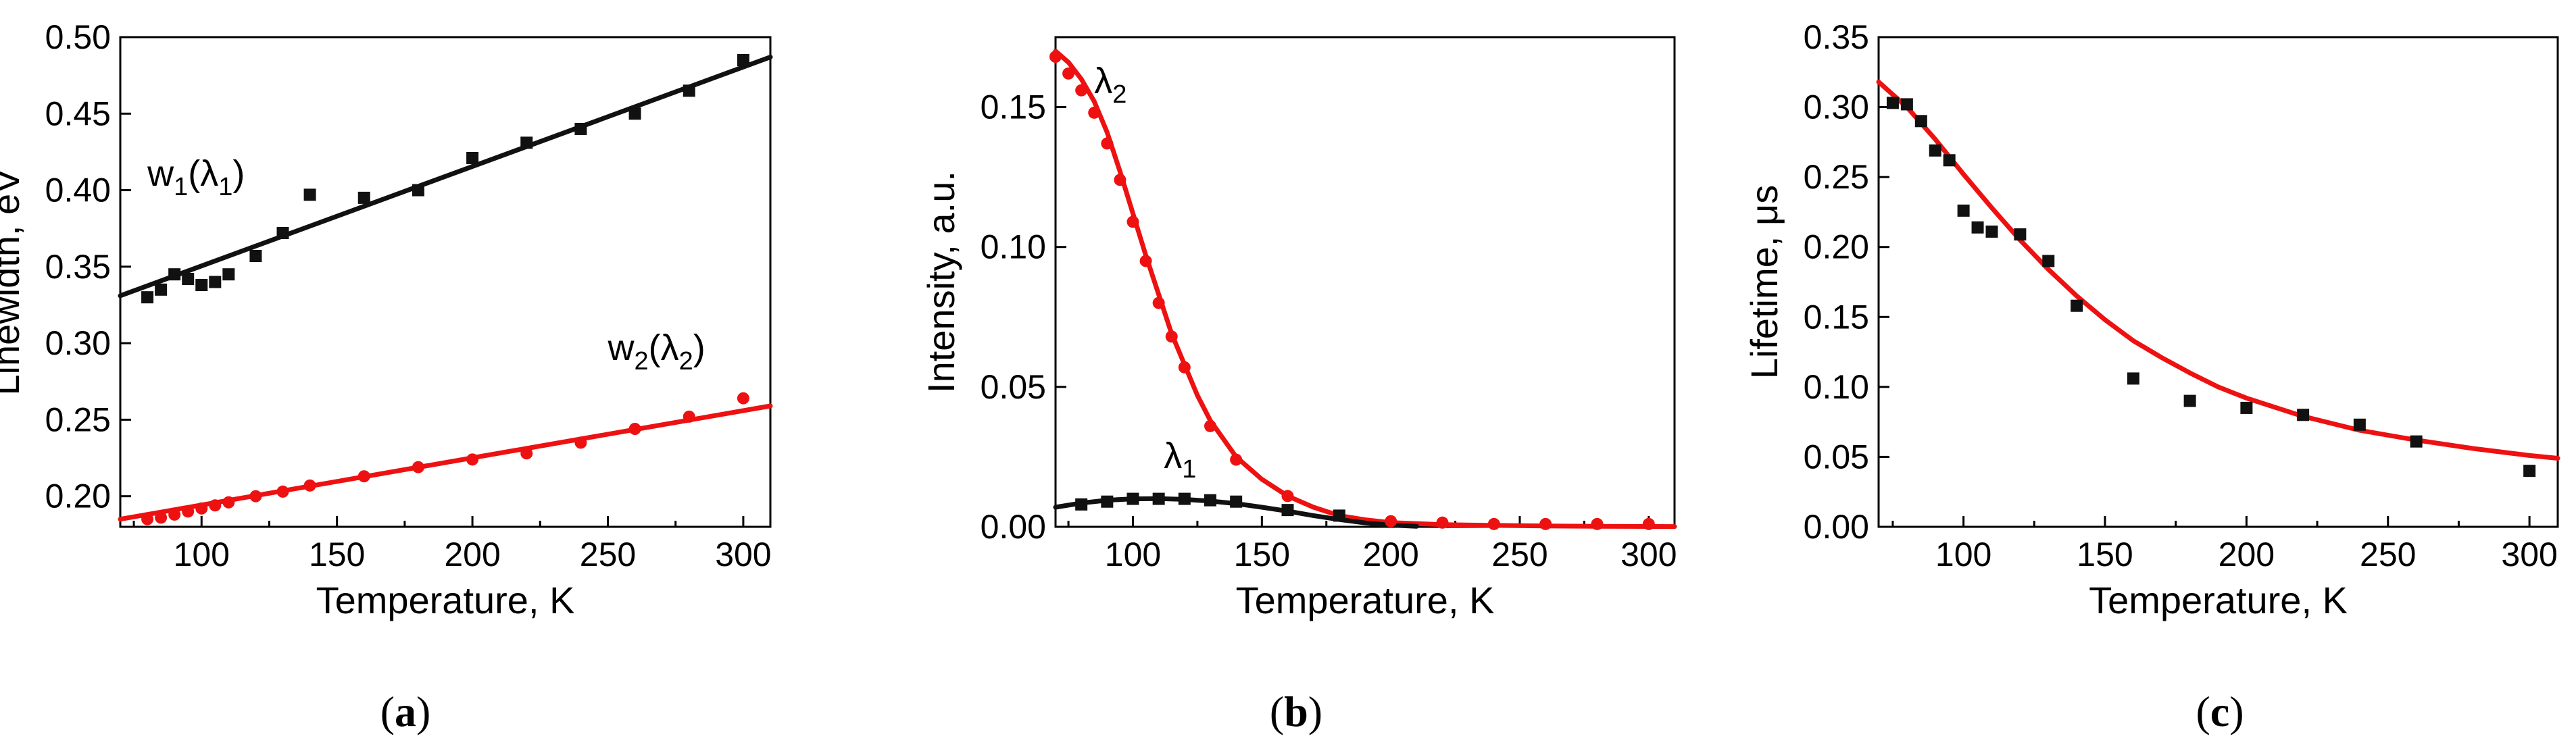 The height and width of the screenshot is (747, 2576). Describe the element at coordinates (2220, 712) in the screenshot. I see `panel-label: (c)` at that location.